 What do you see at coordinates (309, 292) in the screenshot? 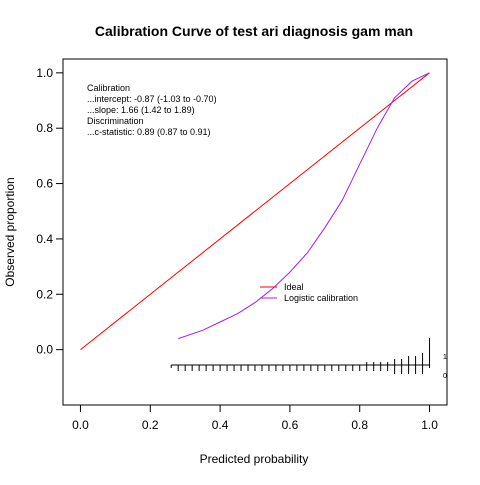
I see `legend: Ideal Logistic calibration` at bounding box center [309, 292].